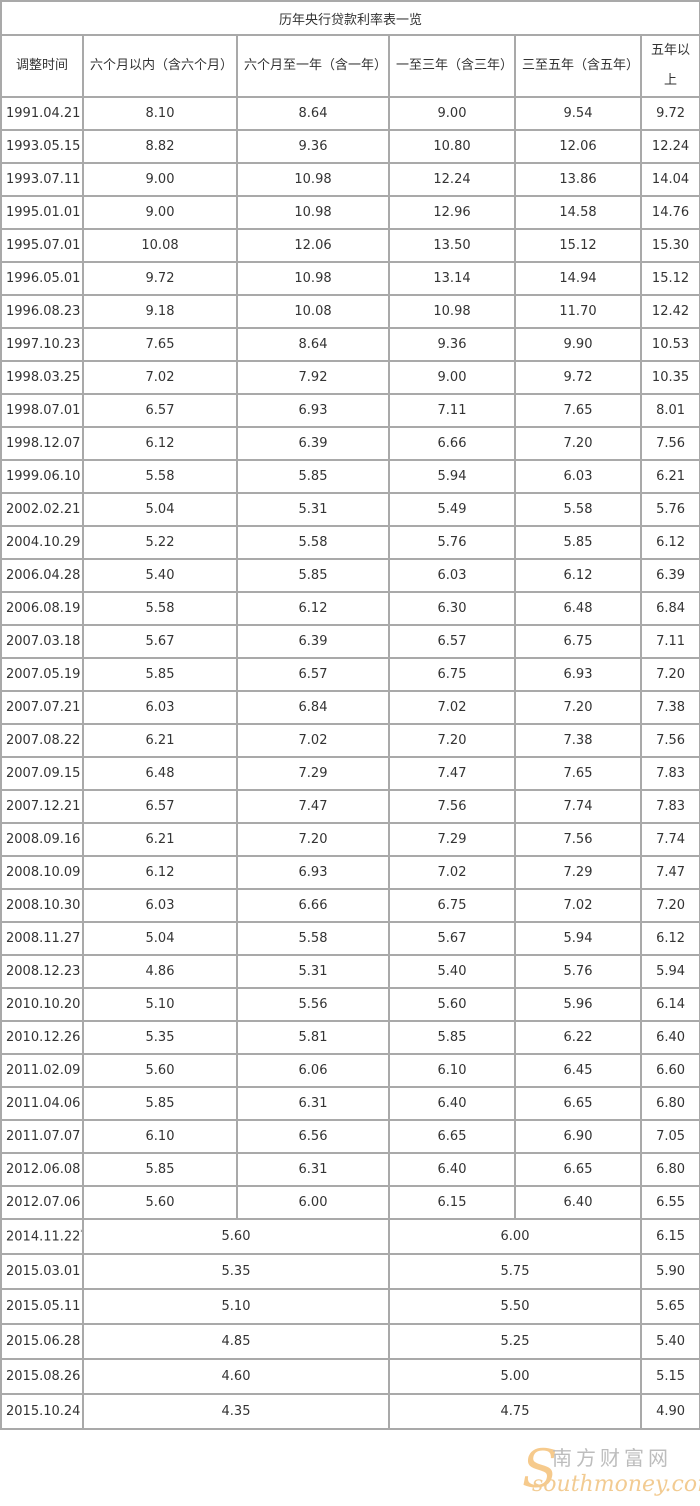  I want to click on cell-date: 2015.03.01, so click(42, 1271).